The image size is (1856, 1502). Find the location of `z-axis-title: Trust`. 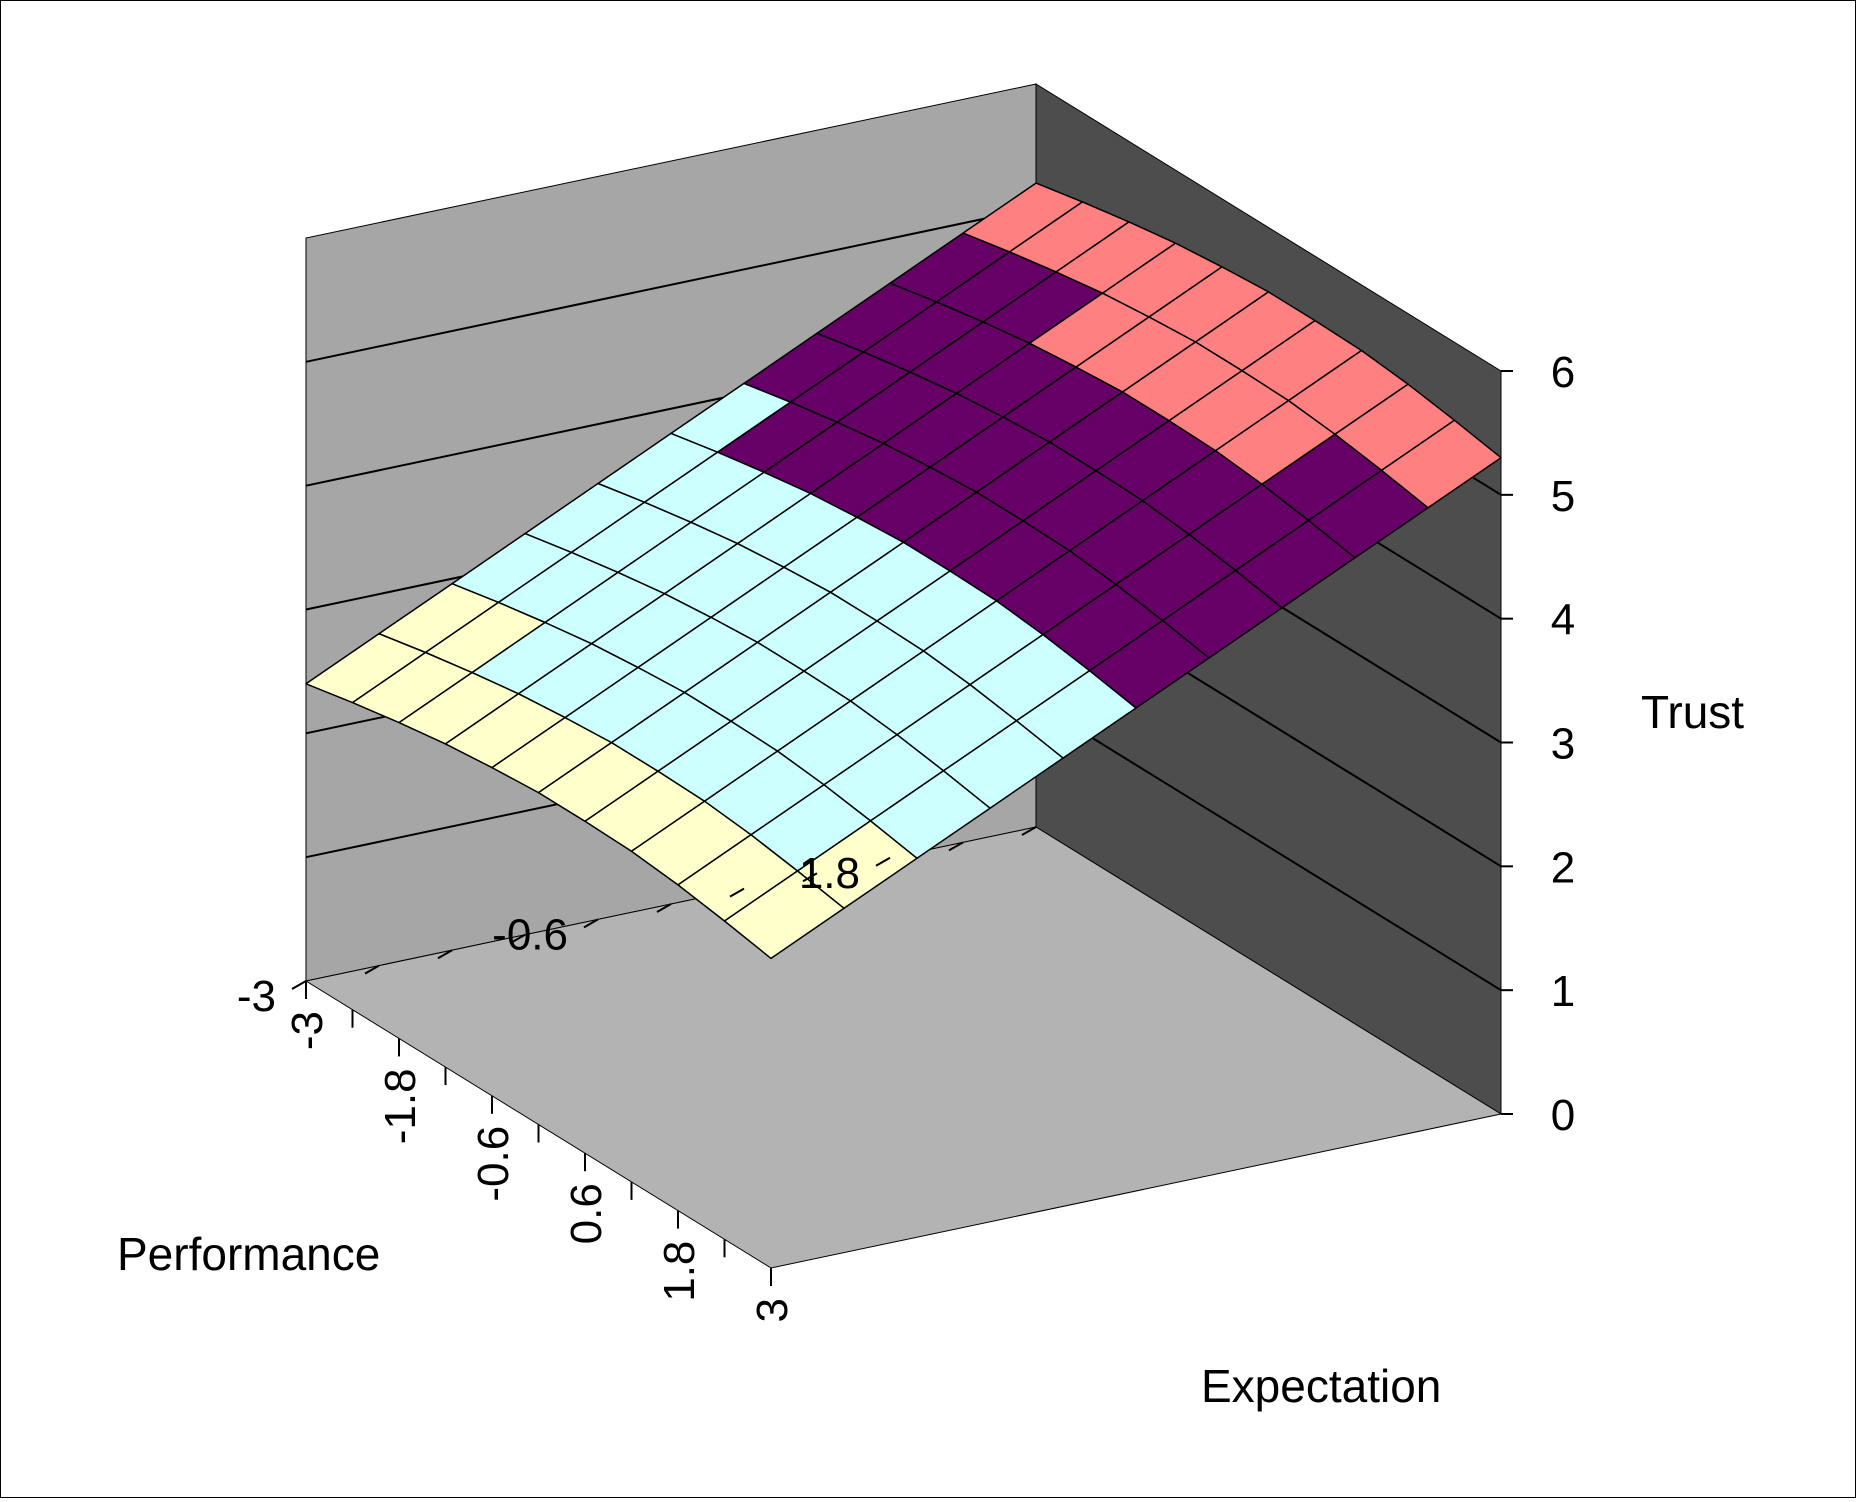

z-axis-title: Trust is located at coordinates (1692, 712).